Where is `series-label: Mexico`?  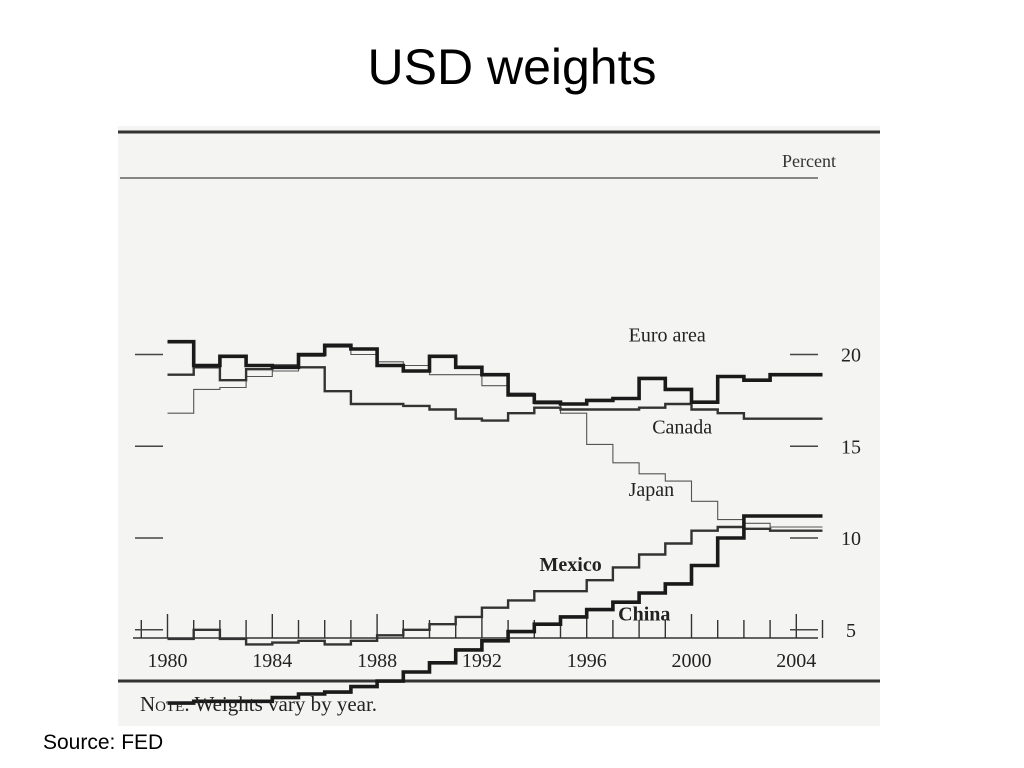 series-label: Mexico is located at coordinates (571, 565).